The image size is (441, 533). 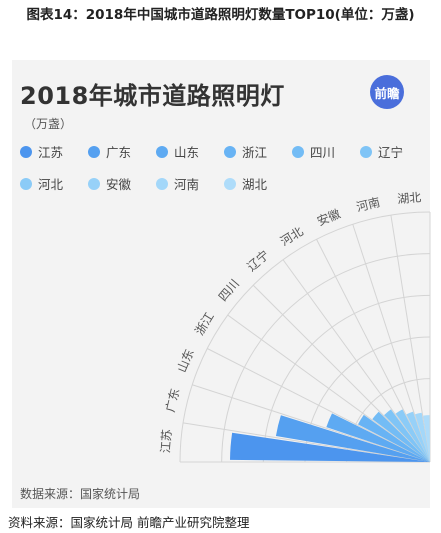 I want to click on sector-浙江, so click(x=393, y=438).